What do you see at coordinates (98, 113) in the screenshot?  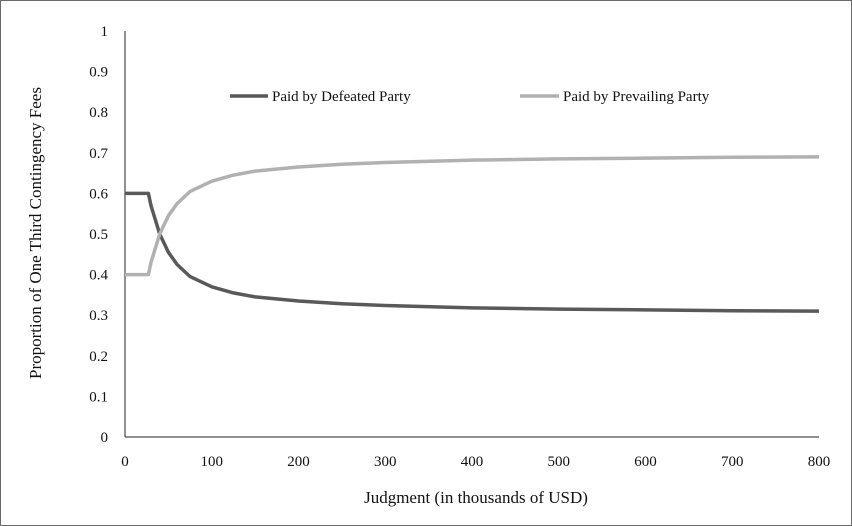 I see `y-tick-label: 0.8` at bounding box center [98, 113].